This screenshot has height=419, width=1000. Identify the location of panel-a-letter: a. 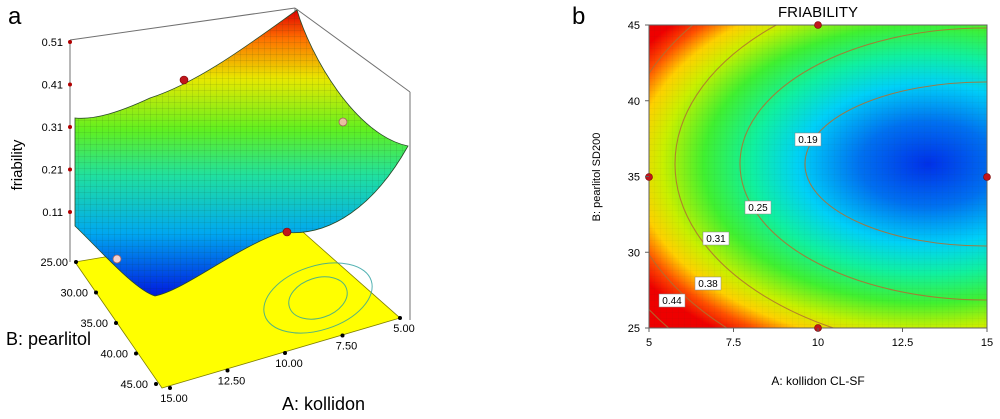
(15, 16).